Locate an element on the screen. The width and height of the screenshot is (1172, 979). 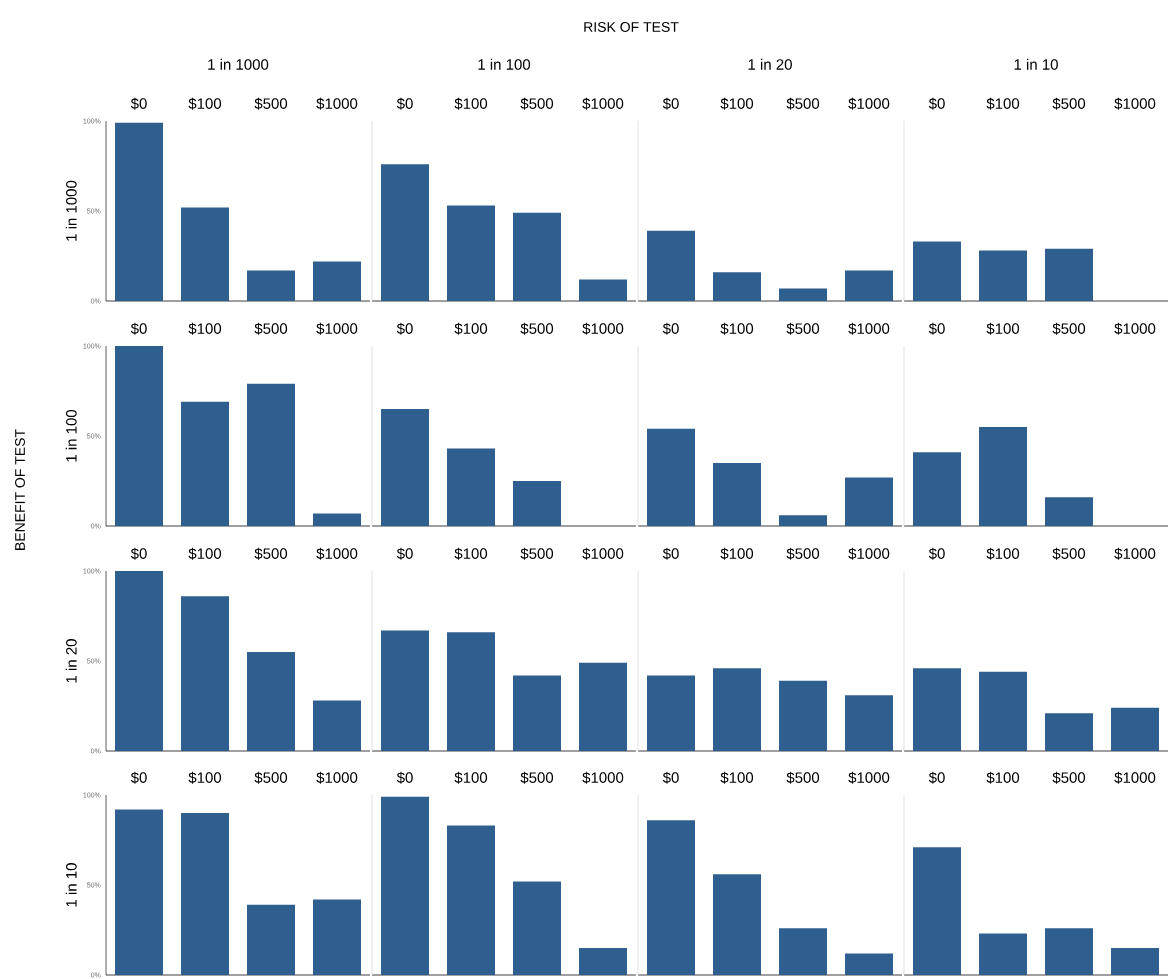
chart-title: 1 in 1000 is located at coordinates (238, 64).